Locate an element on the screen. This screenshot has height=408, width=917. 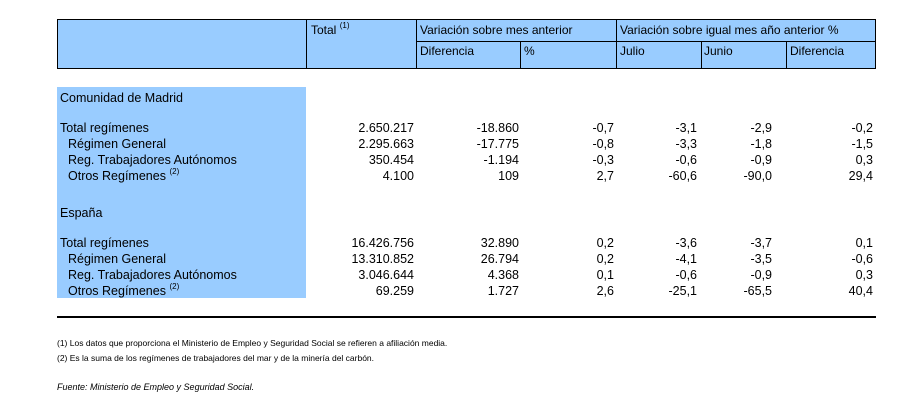
header-group2-cell is located at coordinates (746, 44).